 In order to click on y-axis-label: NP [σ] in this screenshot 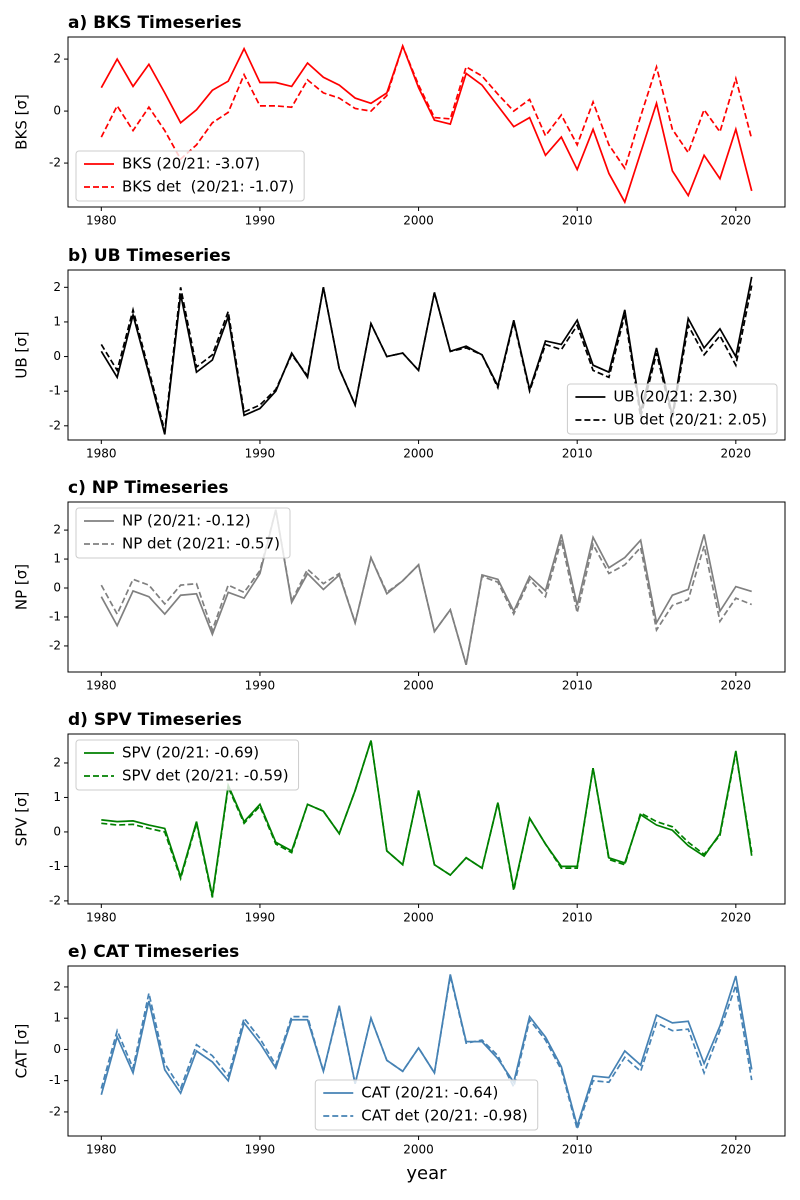, I will do `click(22, 587)`.